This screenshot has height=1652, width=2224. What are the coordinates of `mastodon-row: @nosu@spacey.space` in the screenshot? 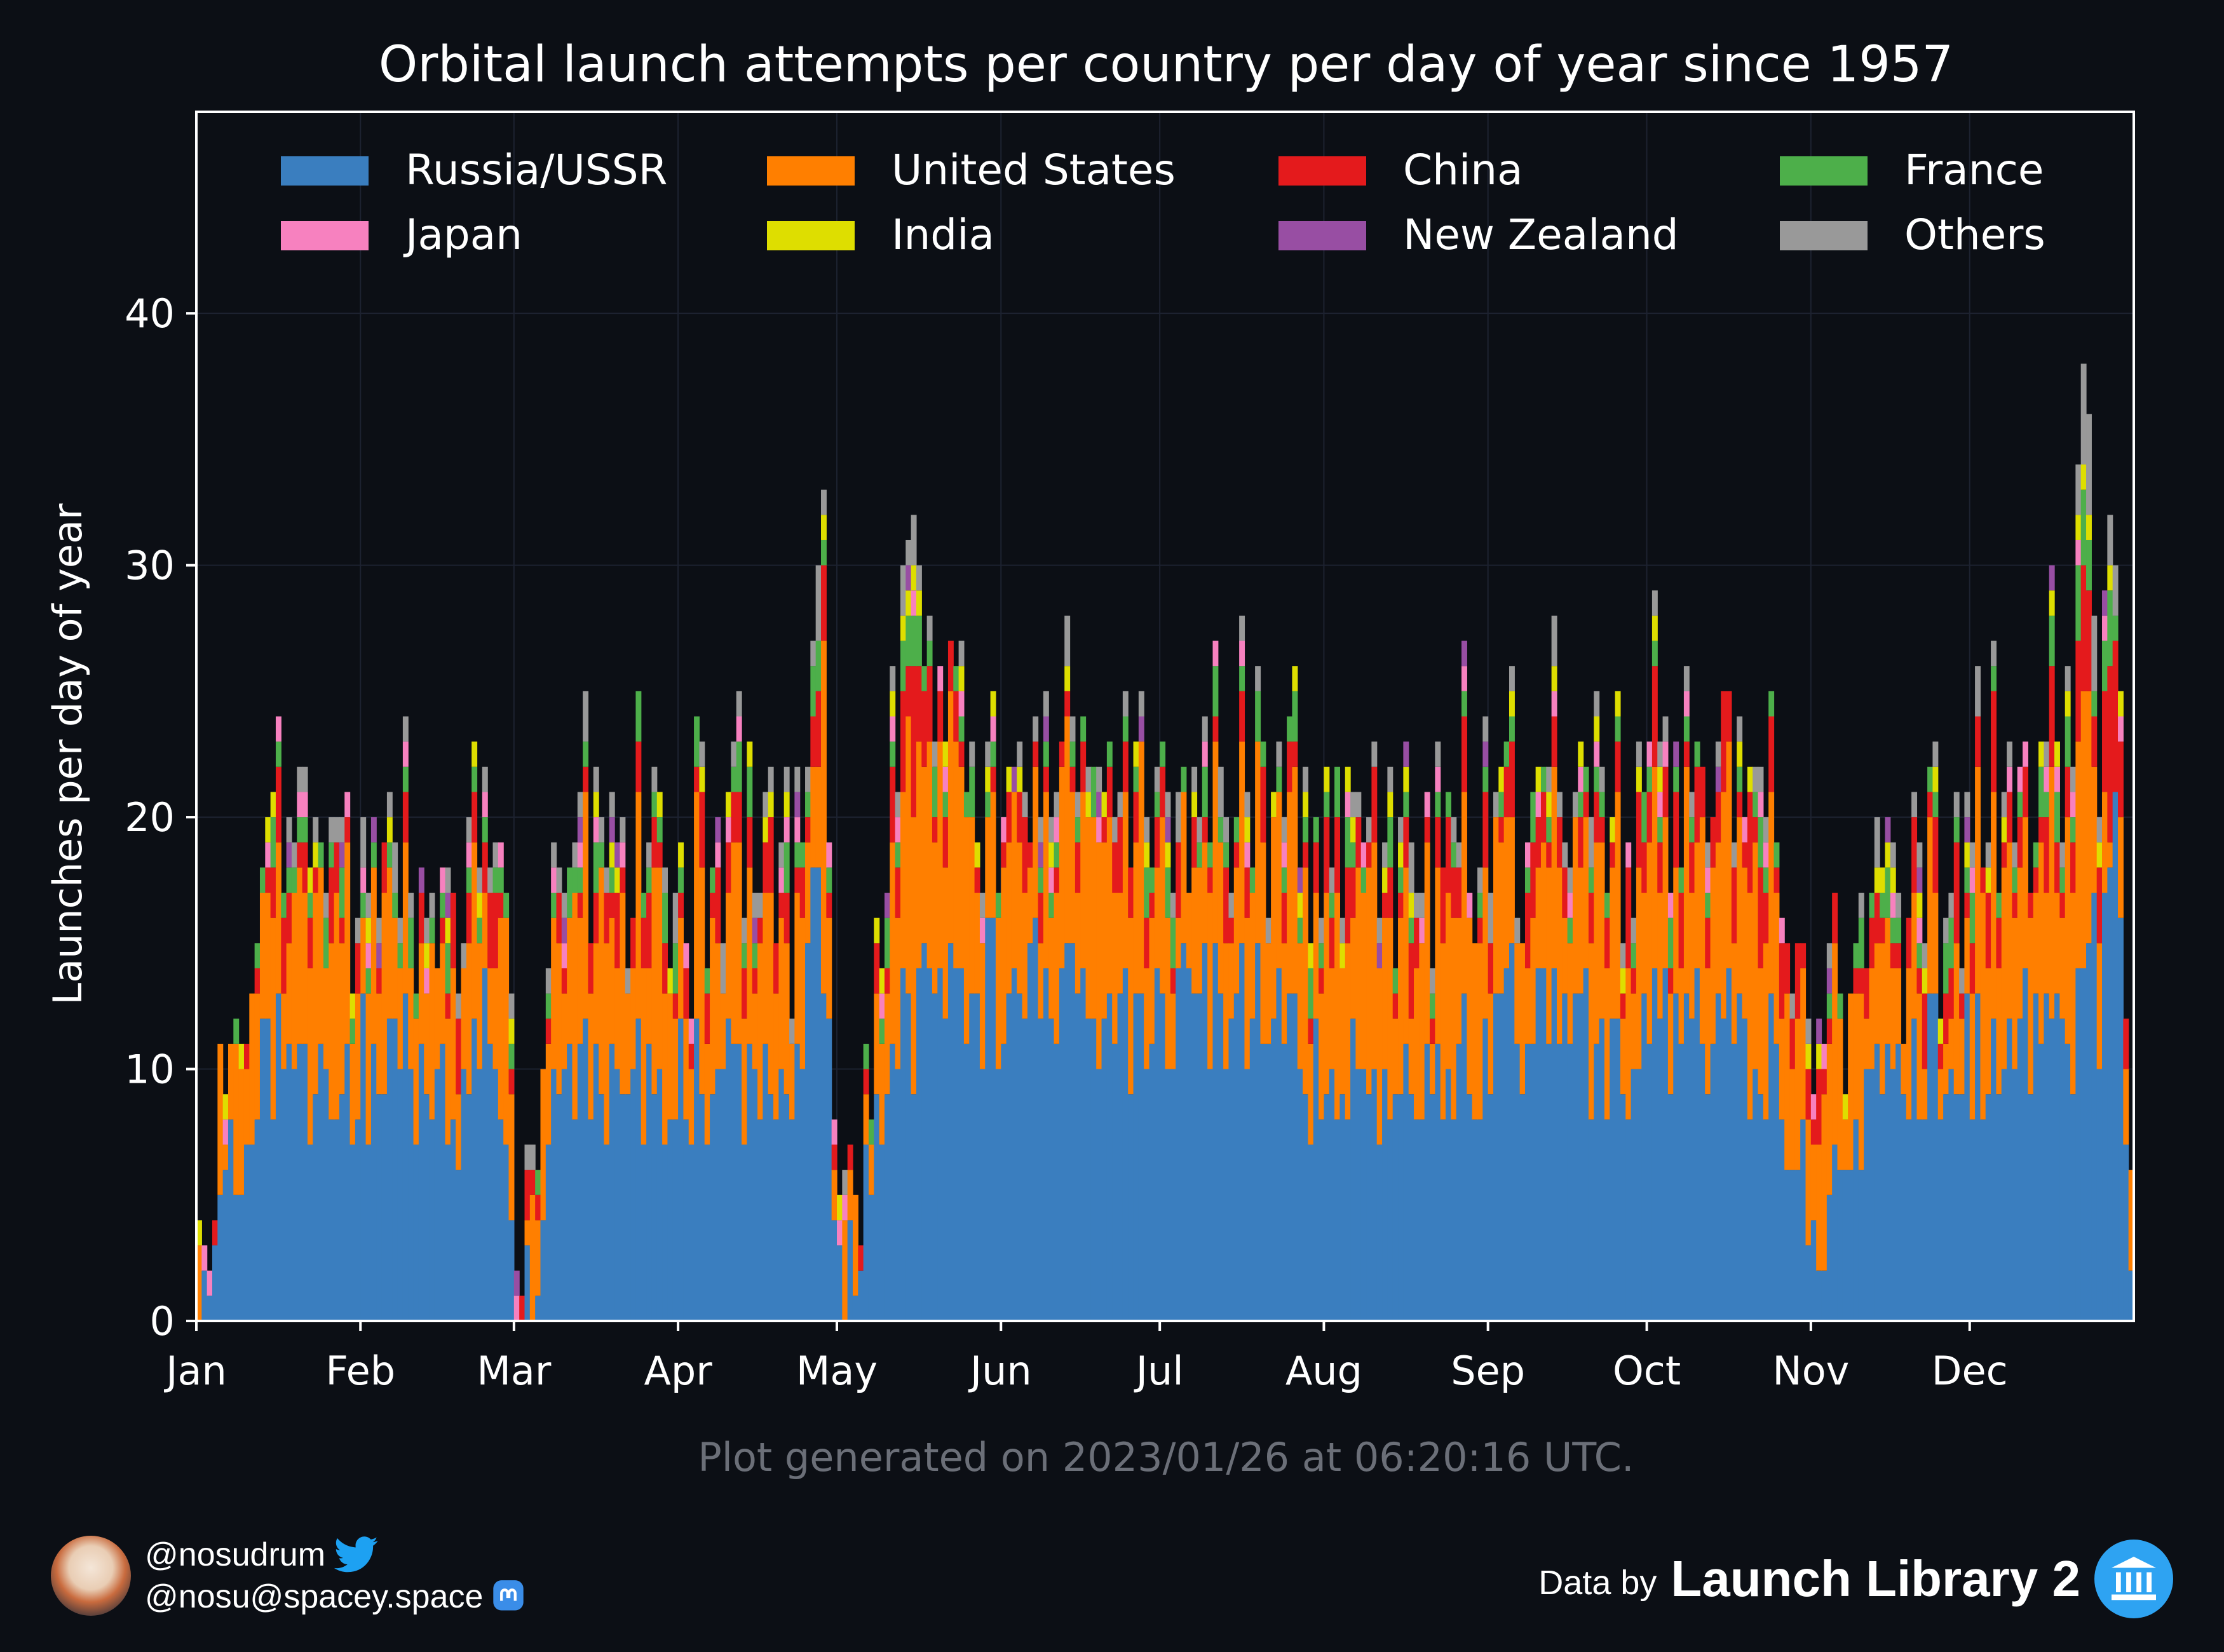 It's located at (335, 1597).